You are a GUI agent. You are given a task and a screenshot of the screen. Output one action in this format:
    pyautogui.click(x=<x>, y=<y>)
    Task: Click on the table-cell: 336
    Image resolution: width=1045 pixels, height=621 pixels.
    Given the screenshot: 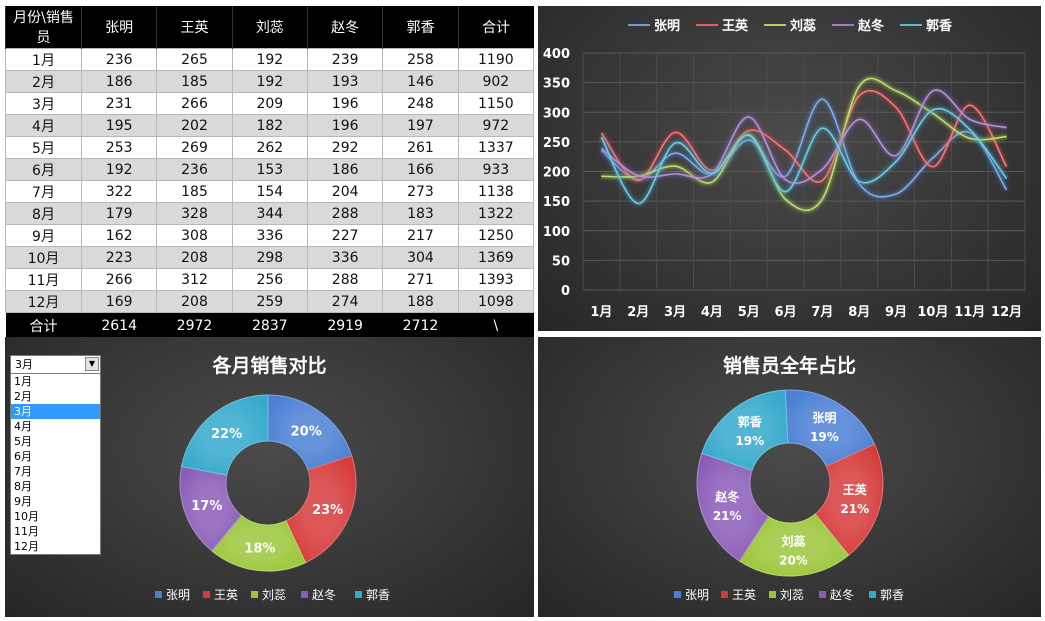 What is the action you would take?
    pyautogui.click(x=269, y=235)
    